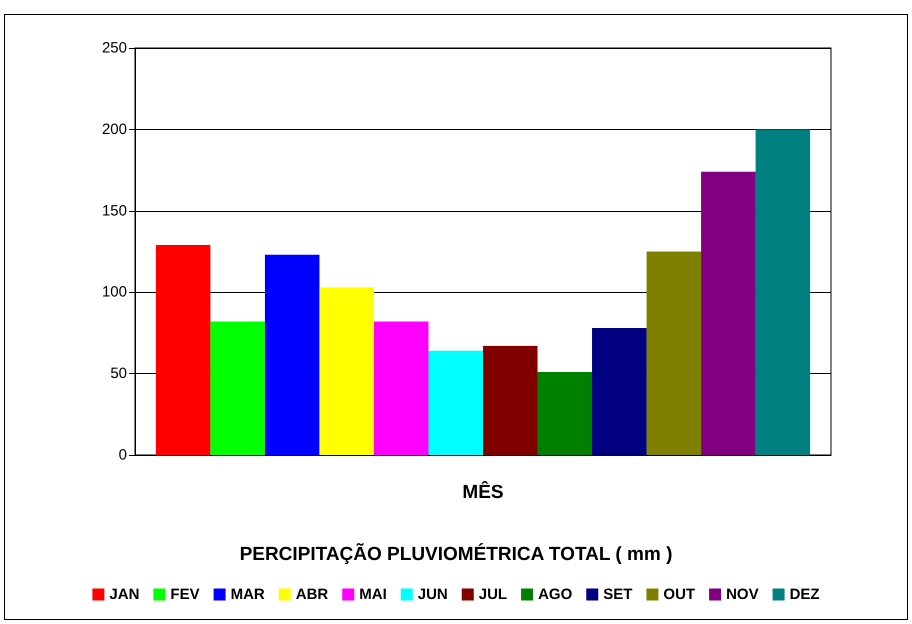 The width and height of the screenshot is (912, 624). Describe the element at coordinates (483, 491) in the screenshot. I see `x-axis-title: MÊS` at that location.